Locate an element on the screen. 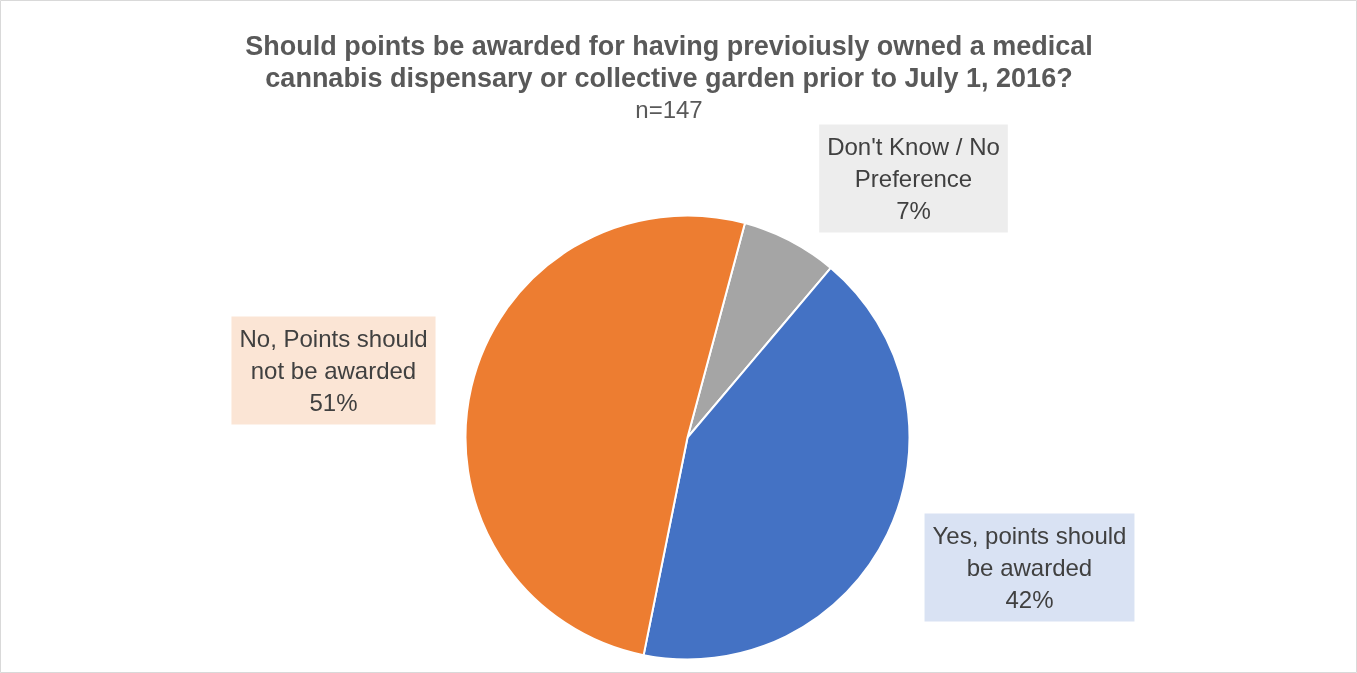 The height and width of the screenshot is (673, 1357). chart-title: Should points be awarded for having previoiusly owned a medical cannabis dispensary or collective garden prior to July 1, 2016? is located at coordinates (669, 61).